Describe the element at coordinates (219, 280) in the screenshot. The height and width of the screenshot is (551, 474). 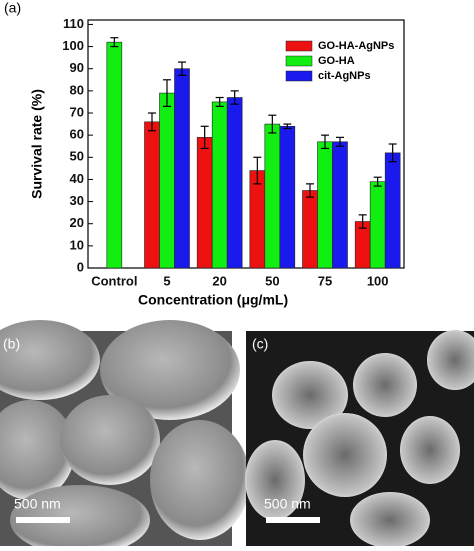
I see `x-tick-label: 20` at that location.